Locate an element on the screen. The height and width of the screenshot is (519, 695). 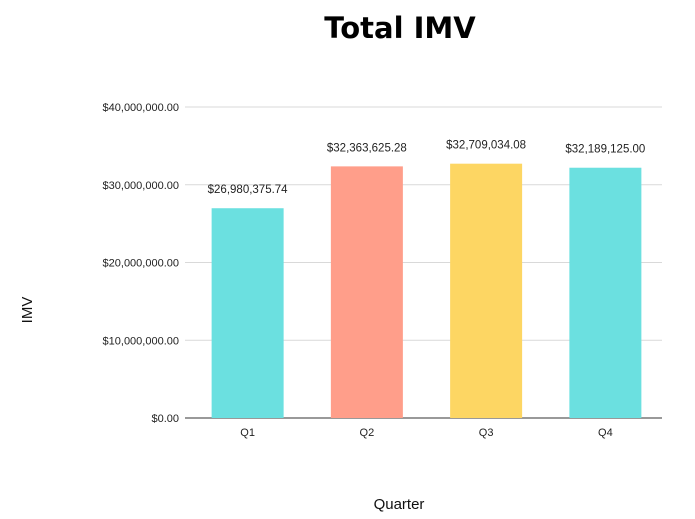
data-label: $32,709,034.08 is located at coordinates (486, 146).